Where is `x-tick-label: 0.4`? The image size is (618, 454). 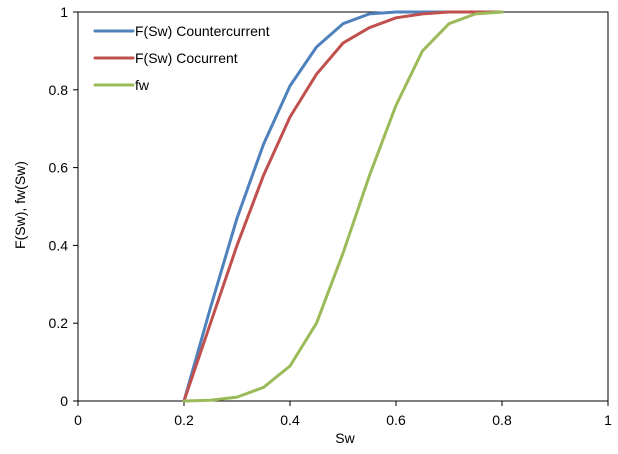 x-tick-label: 0.4 is located at coordinates (290, 420).